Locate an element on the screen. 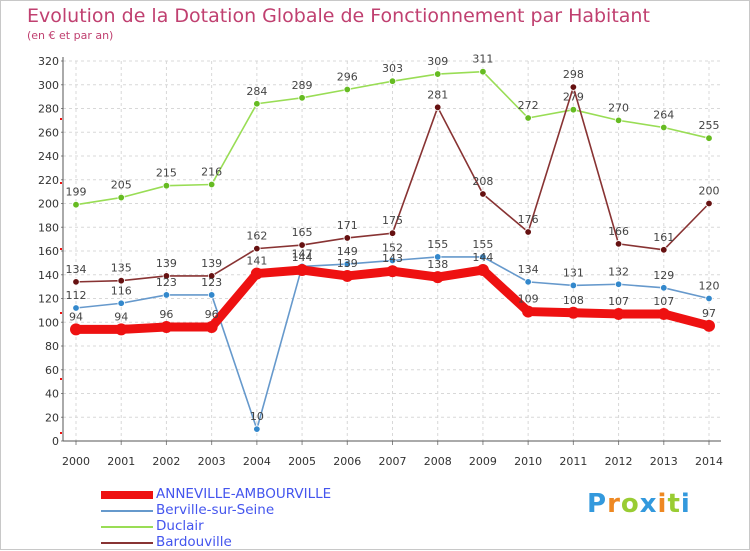 The height and width of the screenshot is (551, 750). x-tick-label: 2014 is located at coordinates (709, 461).